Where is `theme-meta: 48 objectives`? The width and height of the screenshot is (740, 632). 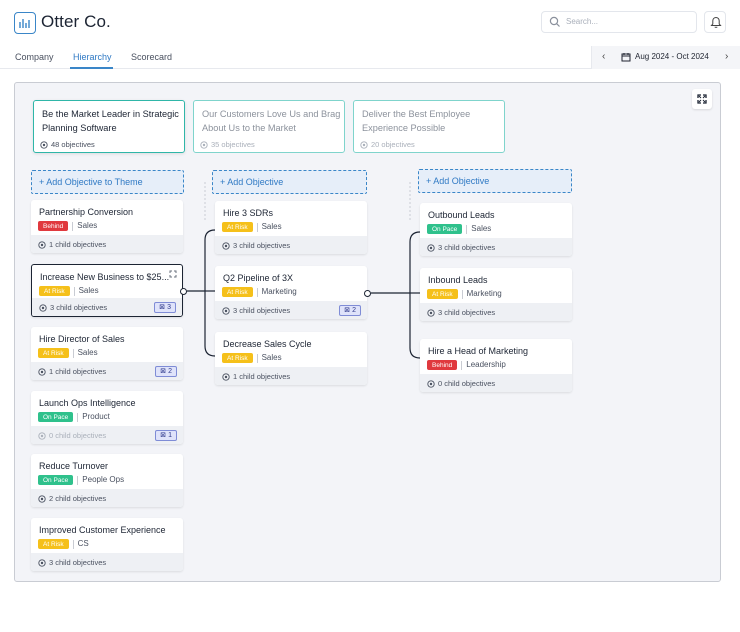 theme-meta: 48 objectives is located at coordinates (67, 144).